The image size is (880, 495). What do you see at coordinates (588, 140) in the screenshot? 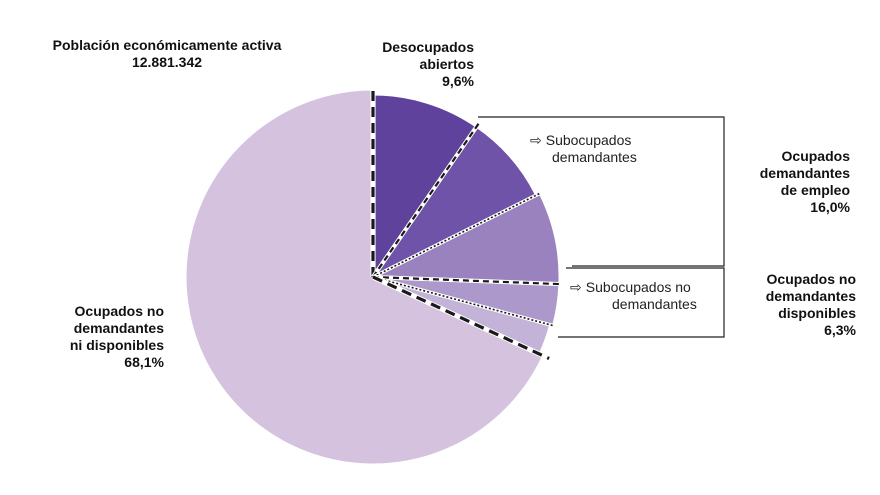
I see `label-text: Subocupados` at bounding box center [588, 140].